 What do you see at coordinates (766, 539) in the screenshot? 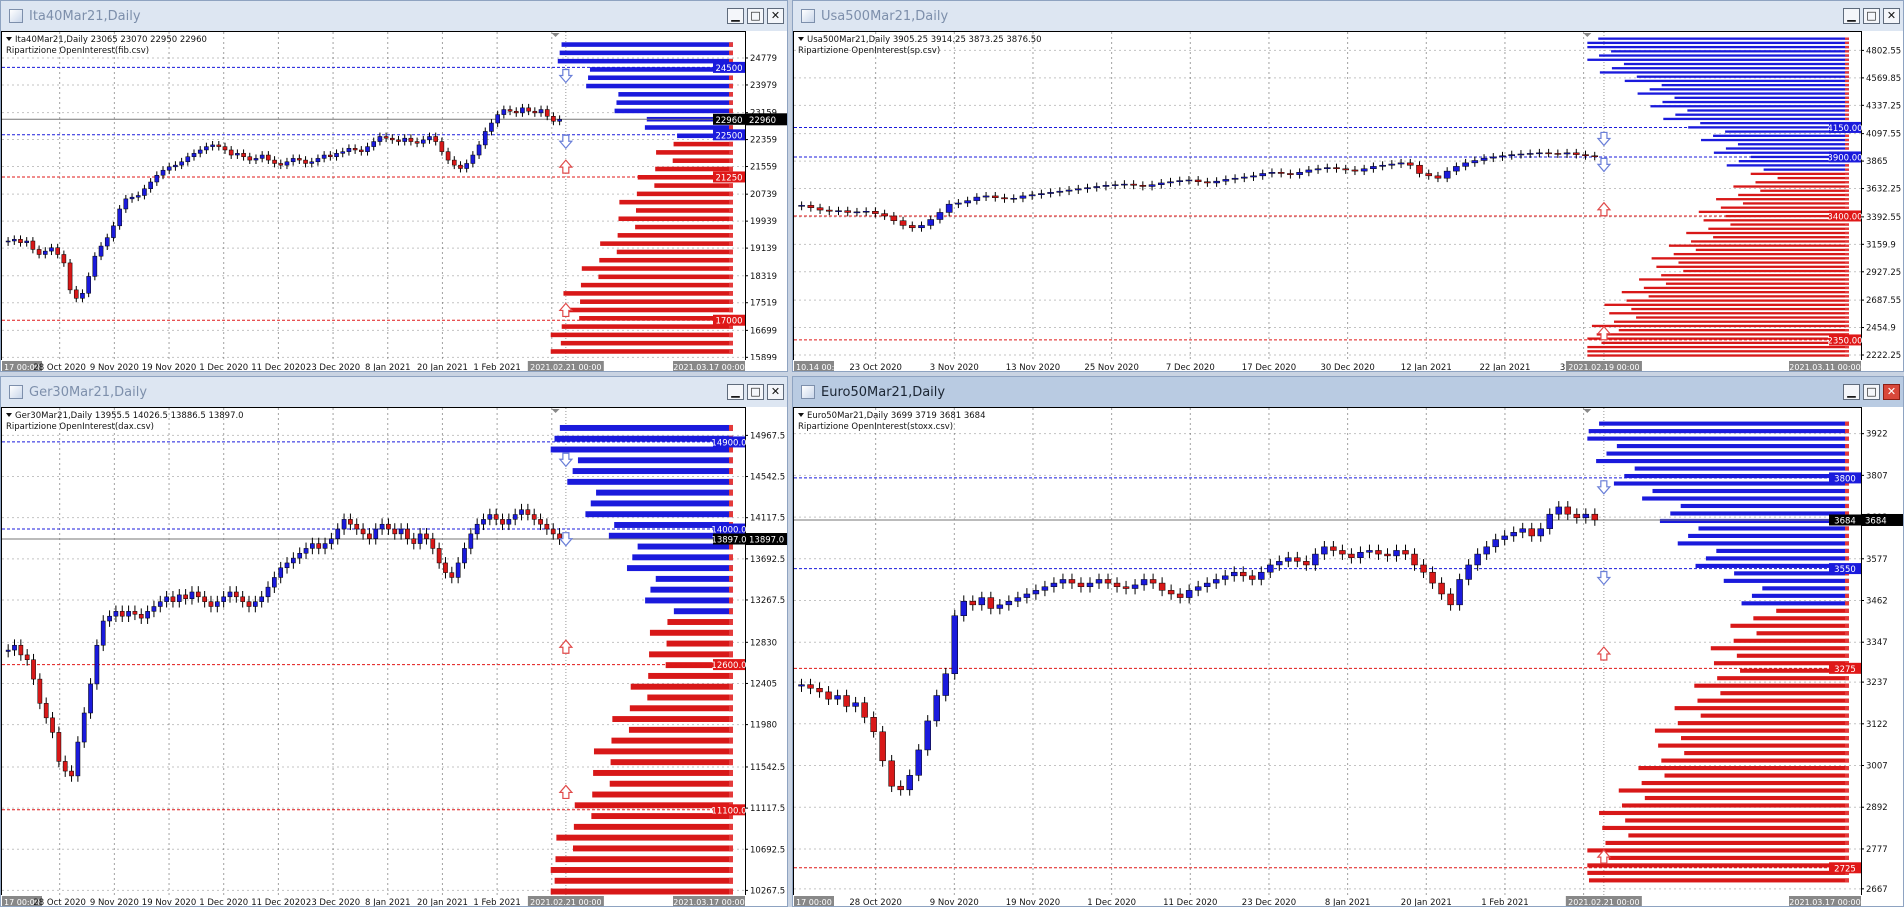
I see `current-price-bg` at bounding box center [766, 539].